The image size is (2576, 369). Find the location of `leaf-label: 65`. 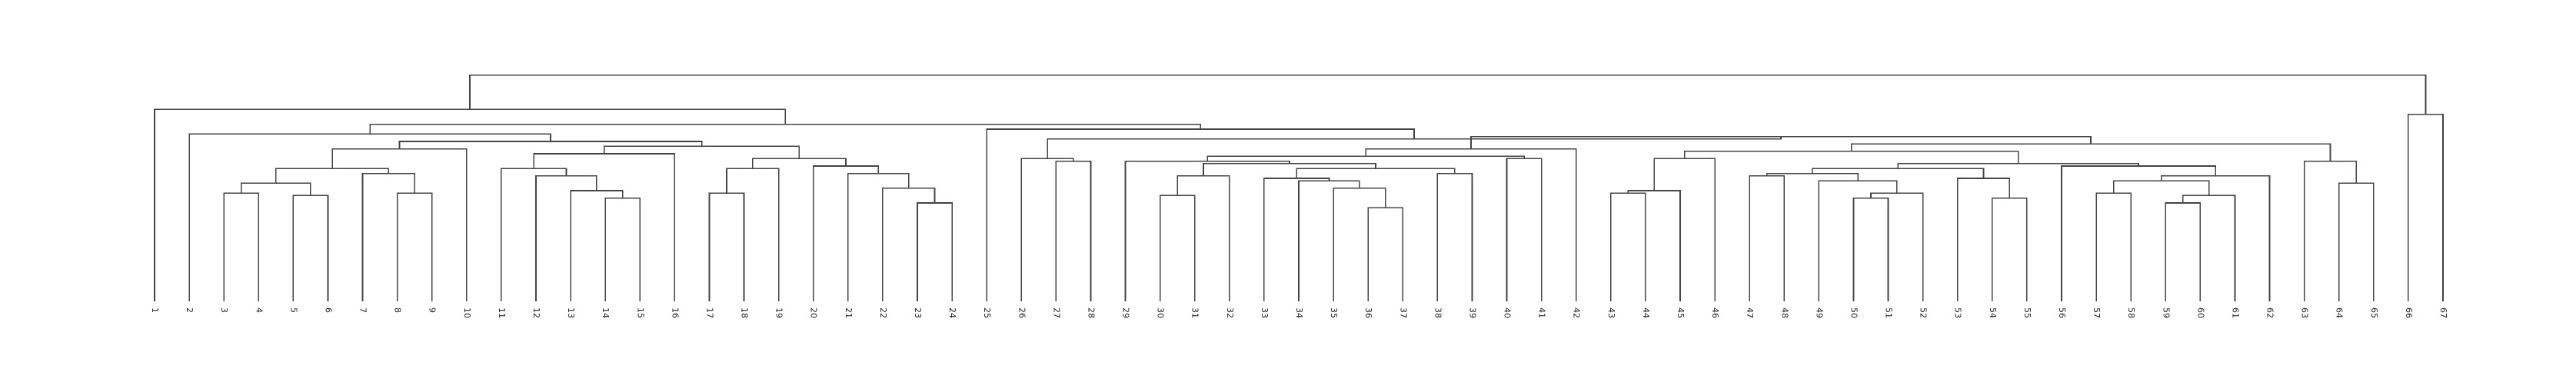

leaf-label: 65 is located at coordinates (2374, 313).